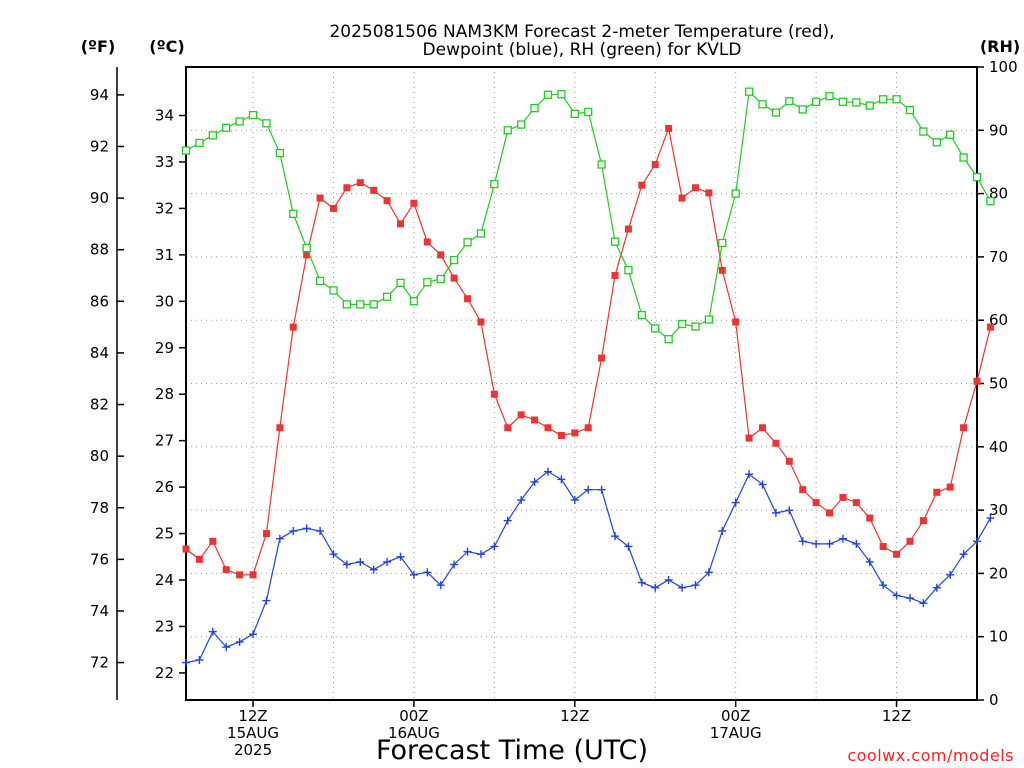 The image size is (1024, 768). Describe the element at coordinates (164, 580) in the screenshot. I see `celsius-tick-label: 24` at that location.